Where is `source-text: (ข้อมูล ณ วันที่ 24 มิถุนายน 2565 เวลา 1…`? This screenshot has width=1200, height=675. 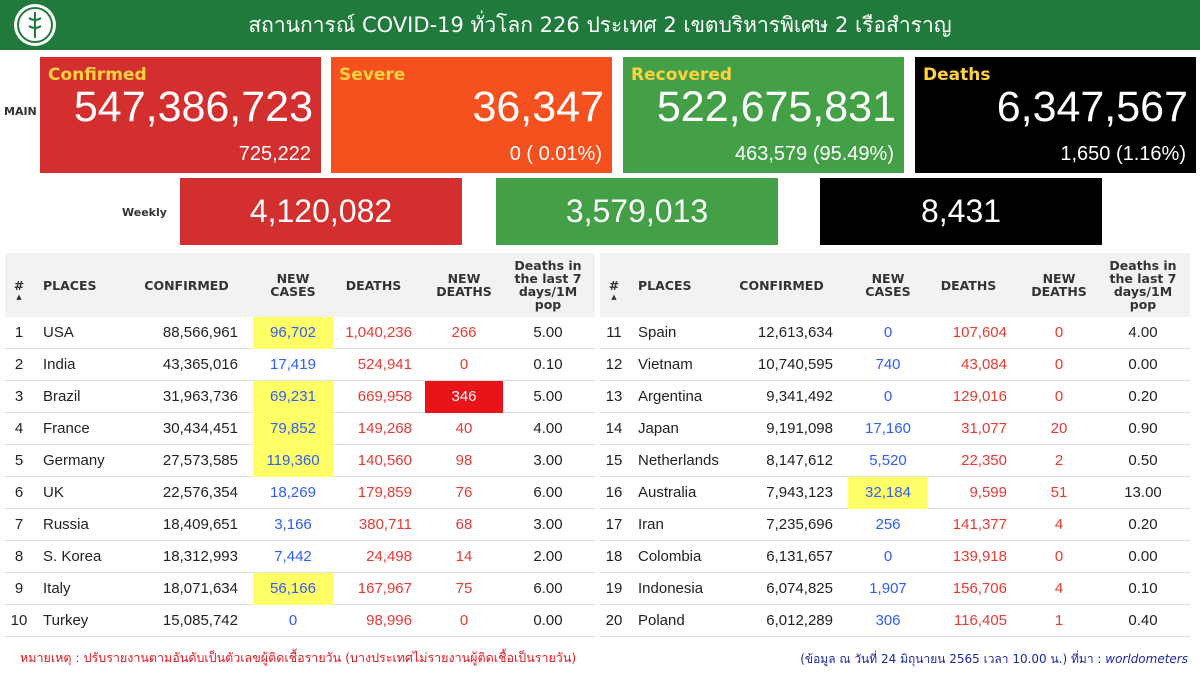 source-text: (ข้อมูล ณ วันที่ 24 มิถุนายน 2565 เวลา 1… is located at coordinates (951, 659).